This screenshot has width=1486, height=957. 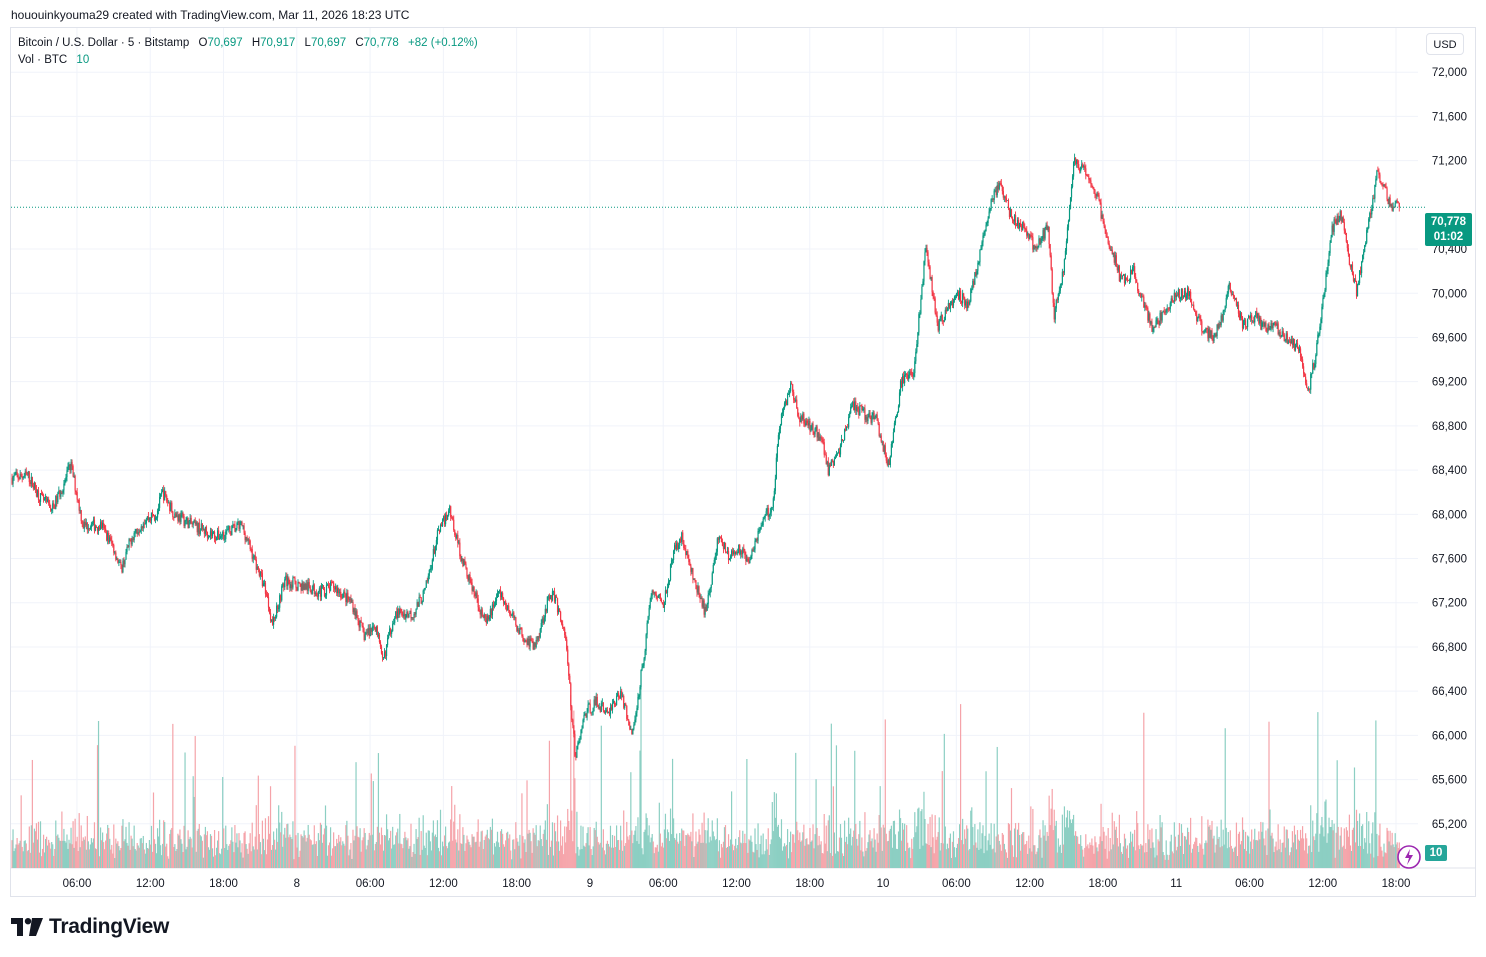 What do you see at coordinates (43, 59) in the screenshot?
I see `volume-label: Vol · BTC` at bounding box center [43, 59].